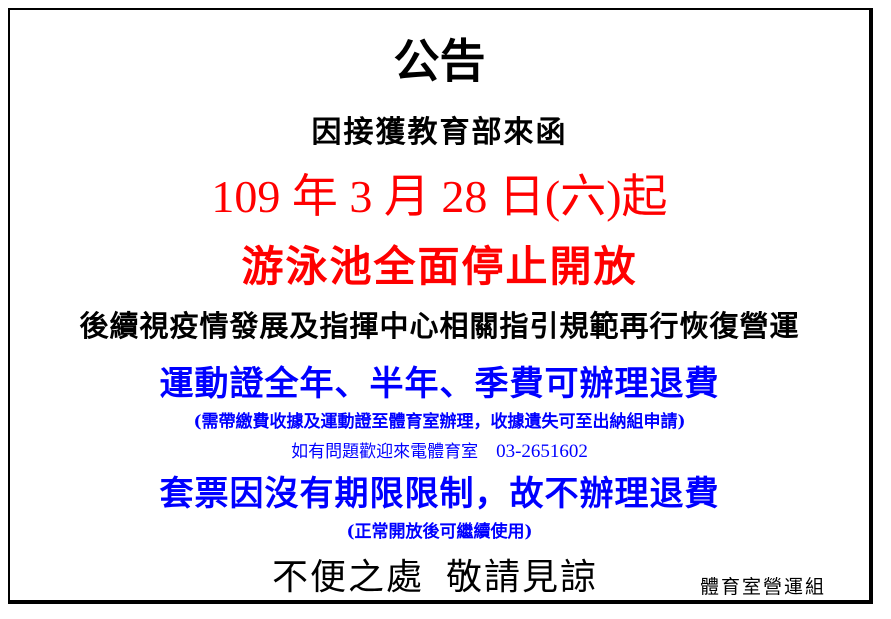 This screenshot has height=619, width=891. Describe the element at coordinates (542, 451) in the screenshot. I see `contact-phone: 03-2651602` at that location.